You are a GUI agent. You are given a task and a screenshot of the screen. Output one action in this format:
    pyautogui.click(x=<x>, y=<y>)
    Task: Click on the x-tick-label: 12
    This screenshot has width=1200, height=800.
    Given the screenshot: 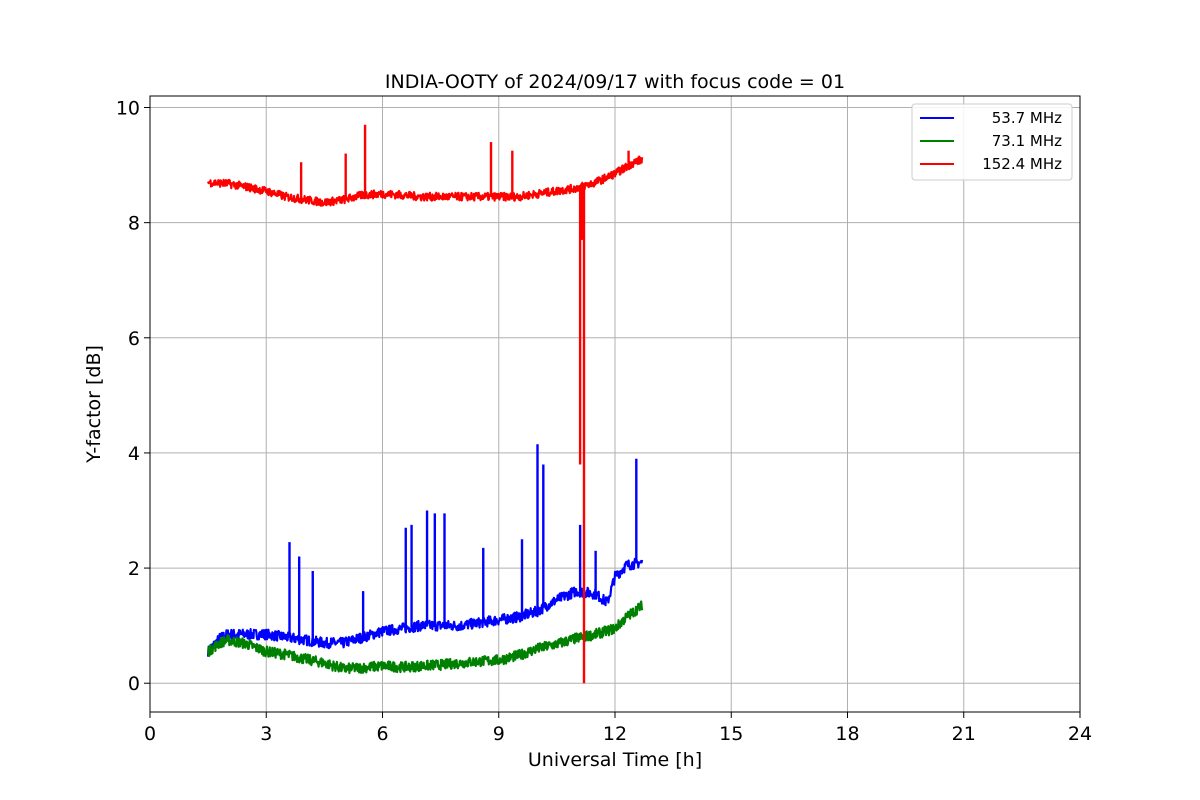 What is the action you would take?
    pyautogui.click(x=615, y=734)
    